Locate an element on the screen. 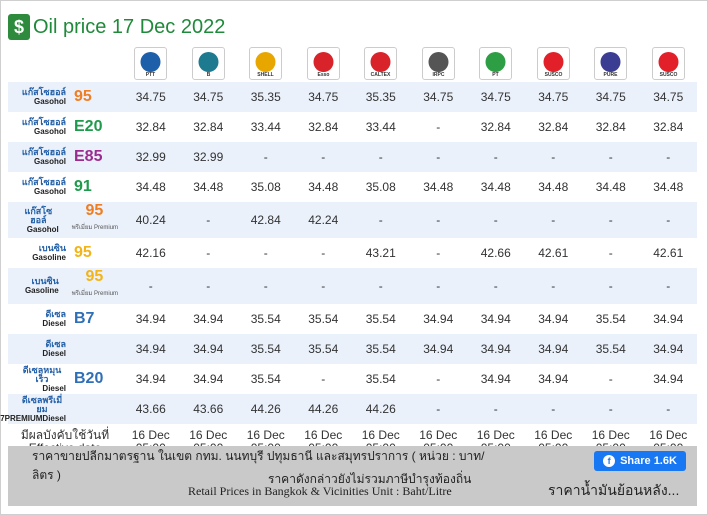  price-cell: 43.21 is located at coordinates (381, 253).